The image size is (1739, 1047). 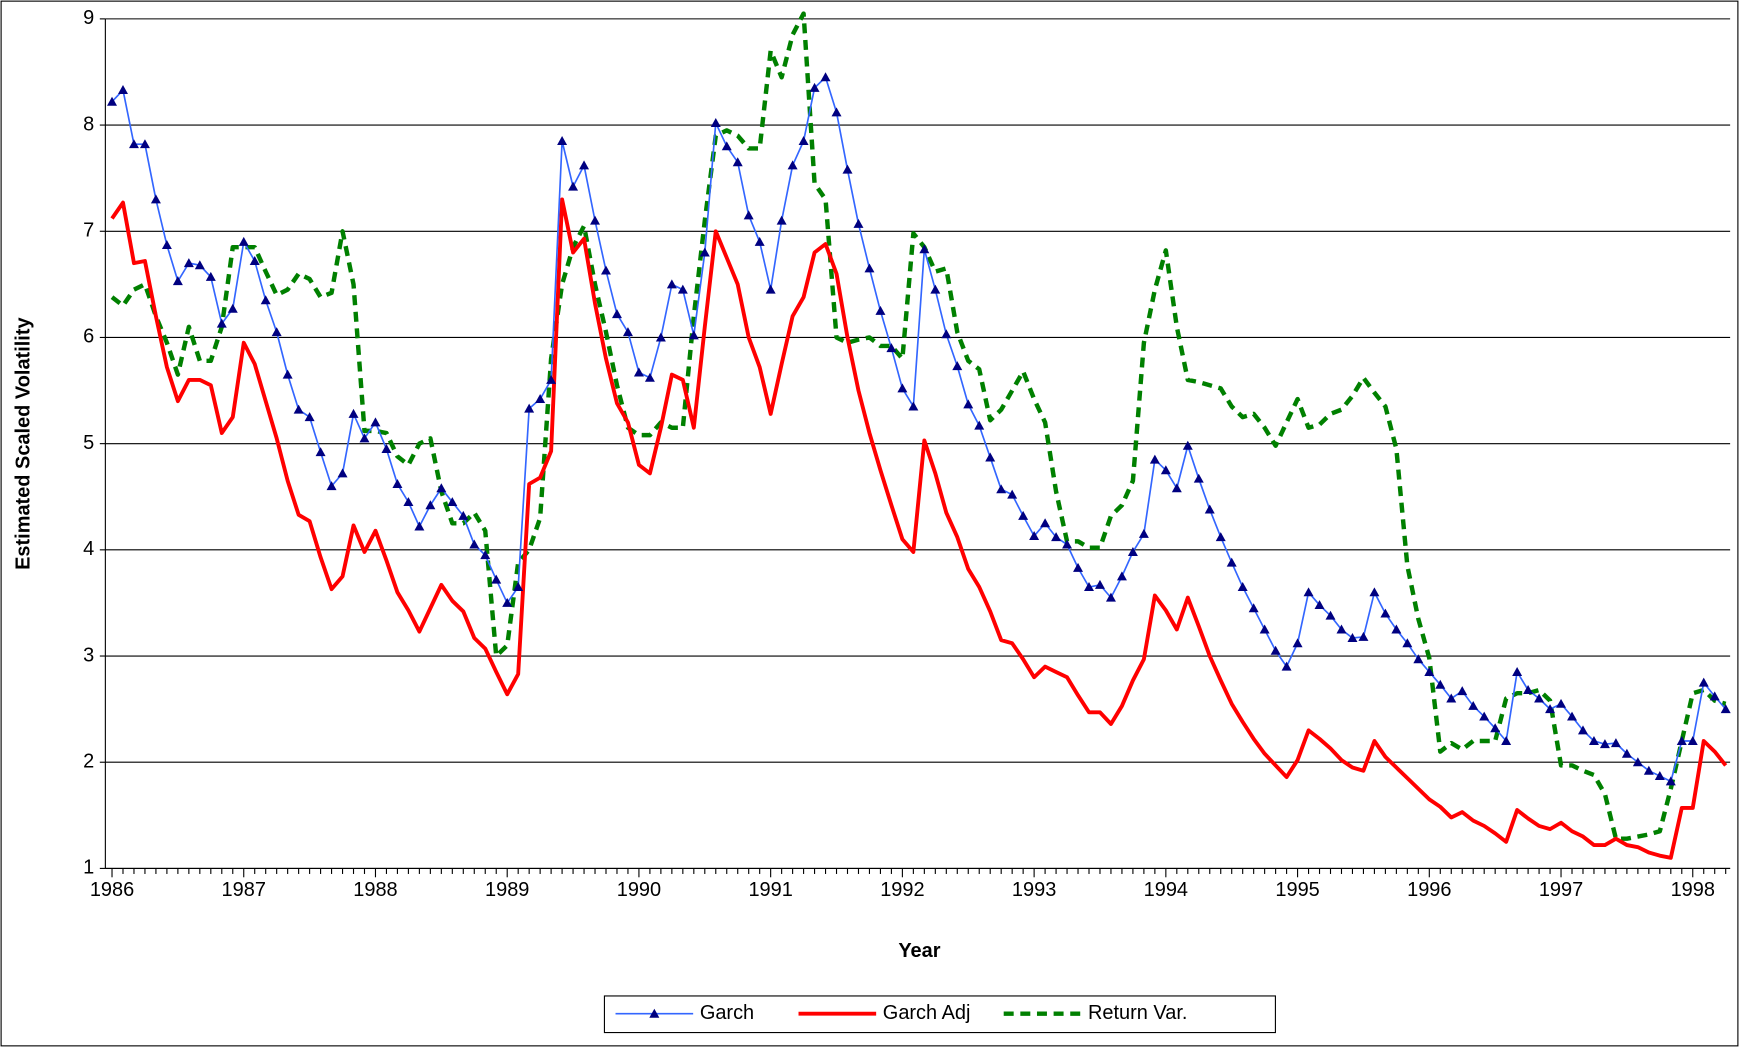 What do you see at coordinates (1693, 890) in the screenshot?
I see `x-tick-label: 1998` at bounding box center [1693, 890].